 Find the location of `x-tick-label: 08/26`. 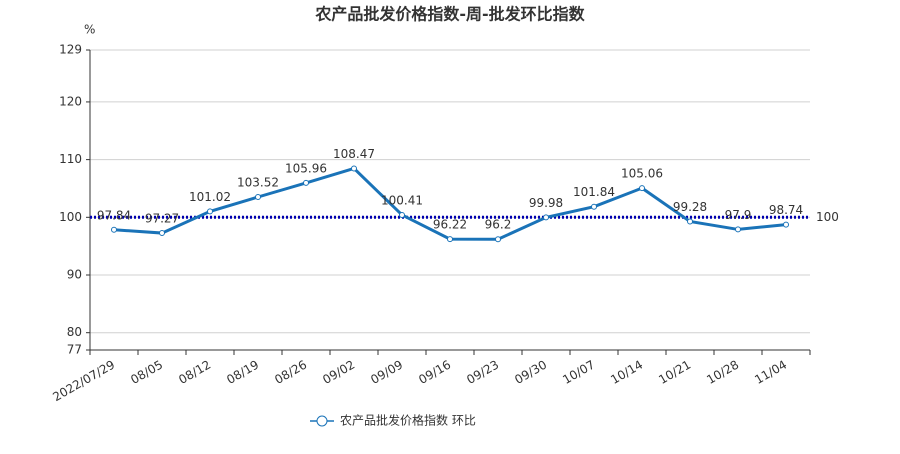

x-tick-label: 08/26 is located at coordinates (290, 372).